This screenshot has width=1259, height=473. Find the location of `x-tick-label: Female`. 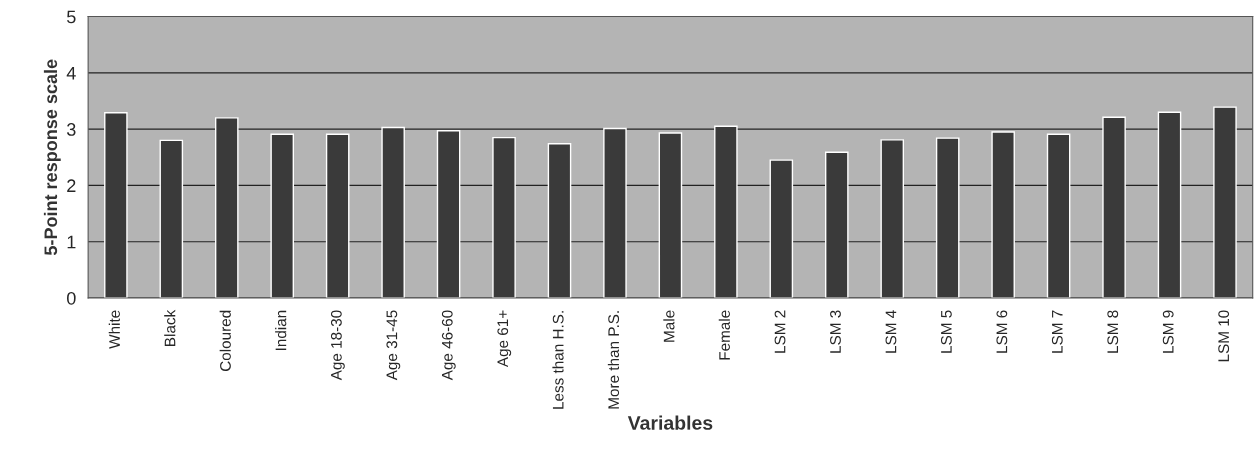

x-tick-label: Female is located at coordinates (724, 335).